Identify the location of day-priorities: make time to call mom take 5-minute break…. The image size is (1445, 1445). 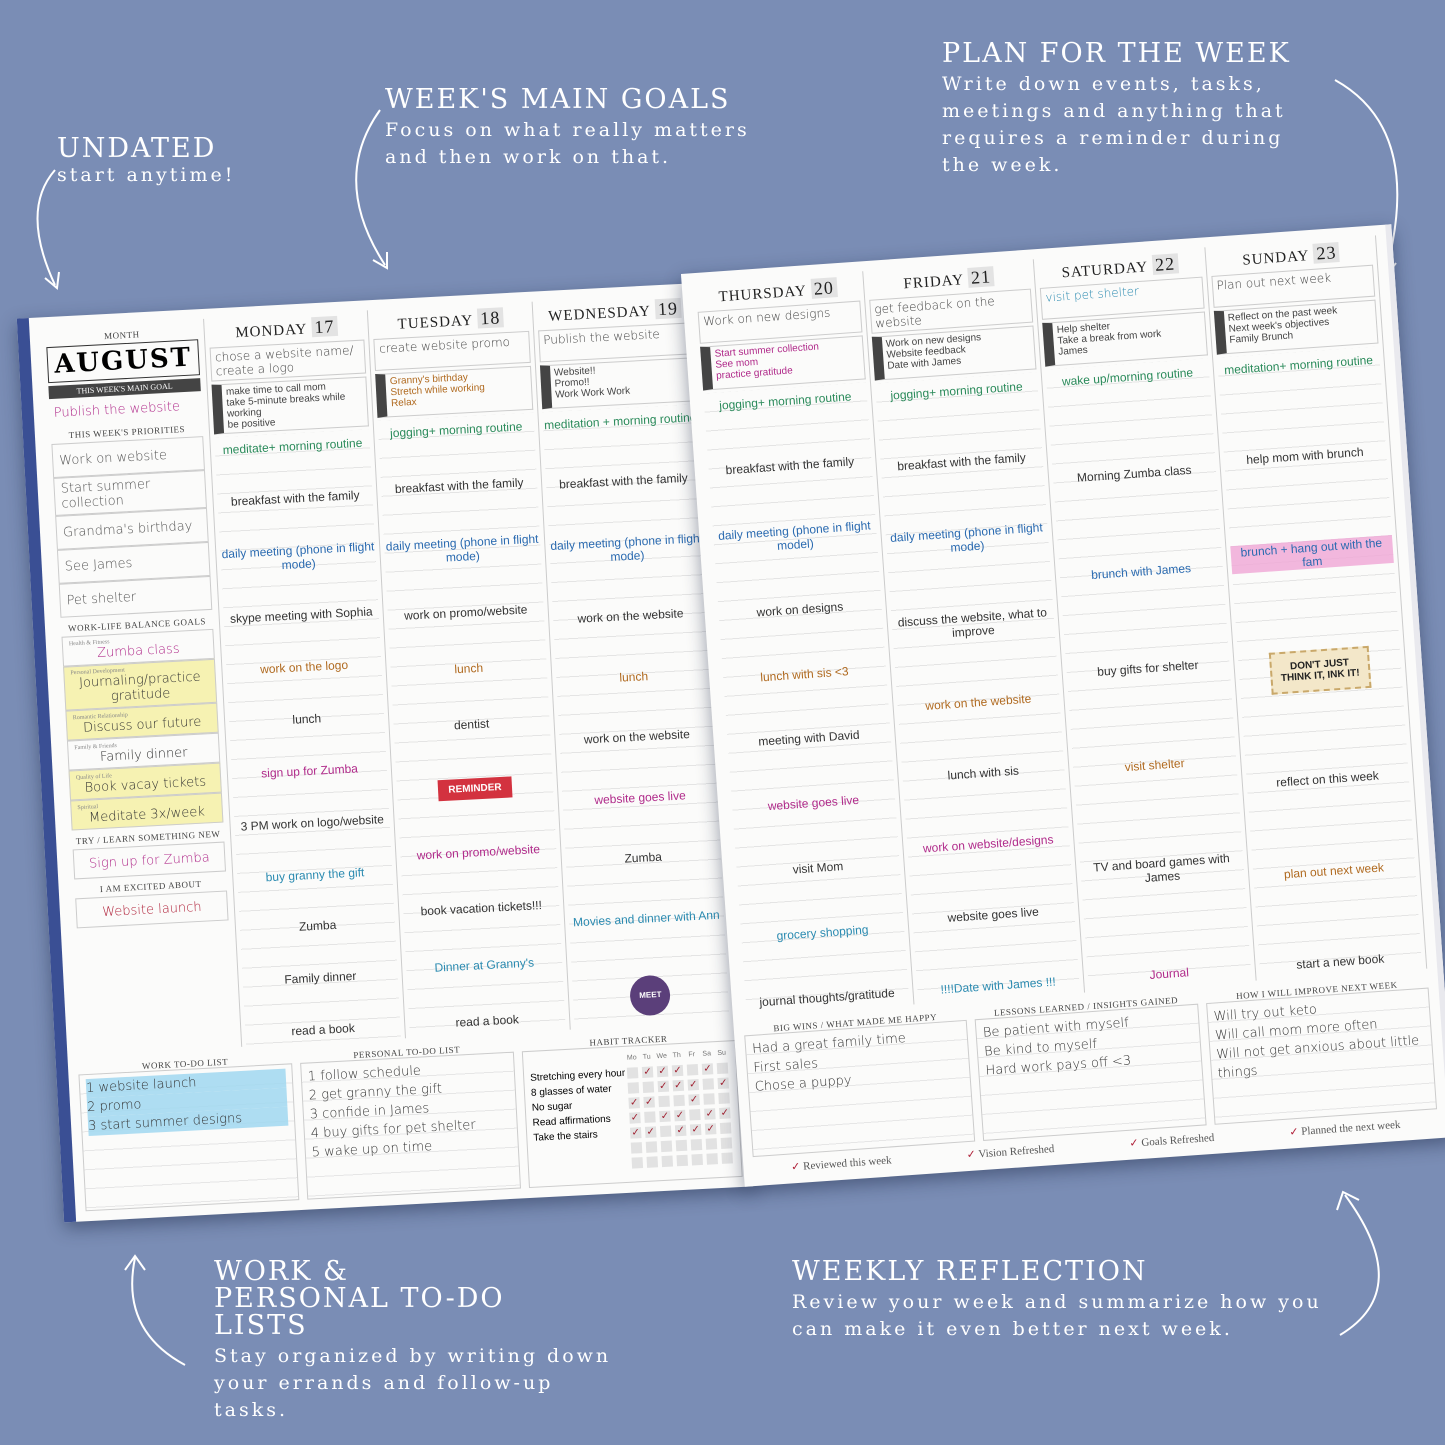
(290, 405).